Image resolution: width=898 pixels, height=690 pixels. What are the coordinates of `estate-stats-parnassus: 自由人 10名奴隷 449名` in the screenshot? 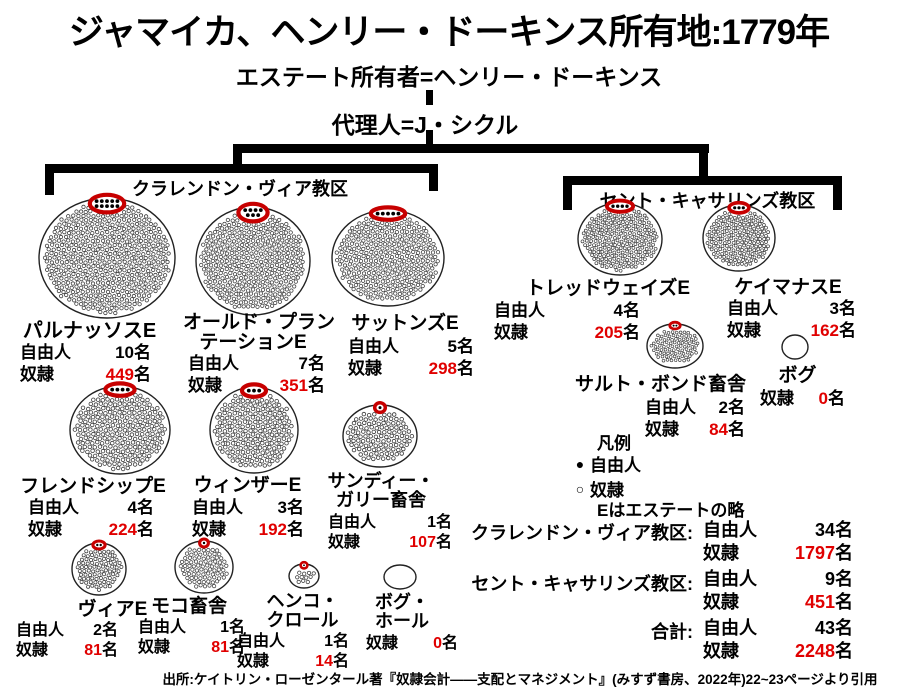 It's located at (85, 364).